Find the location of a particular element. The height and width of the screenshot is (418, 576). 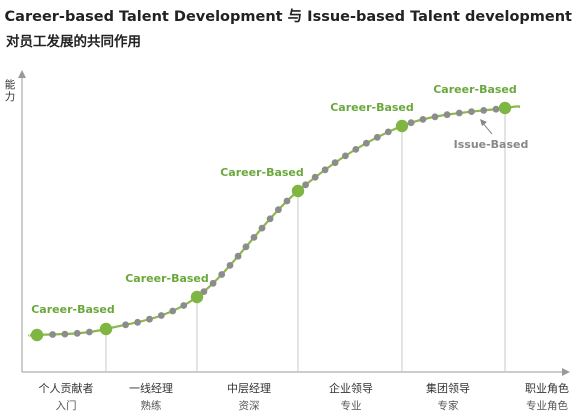

x-tick-sublabel: 专业角色 is located at coordinates (547, 405).